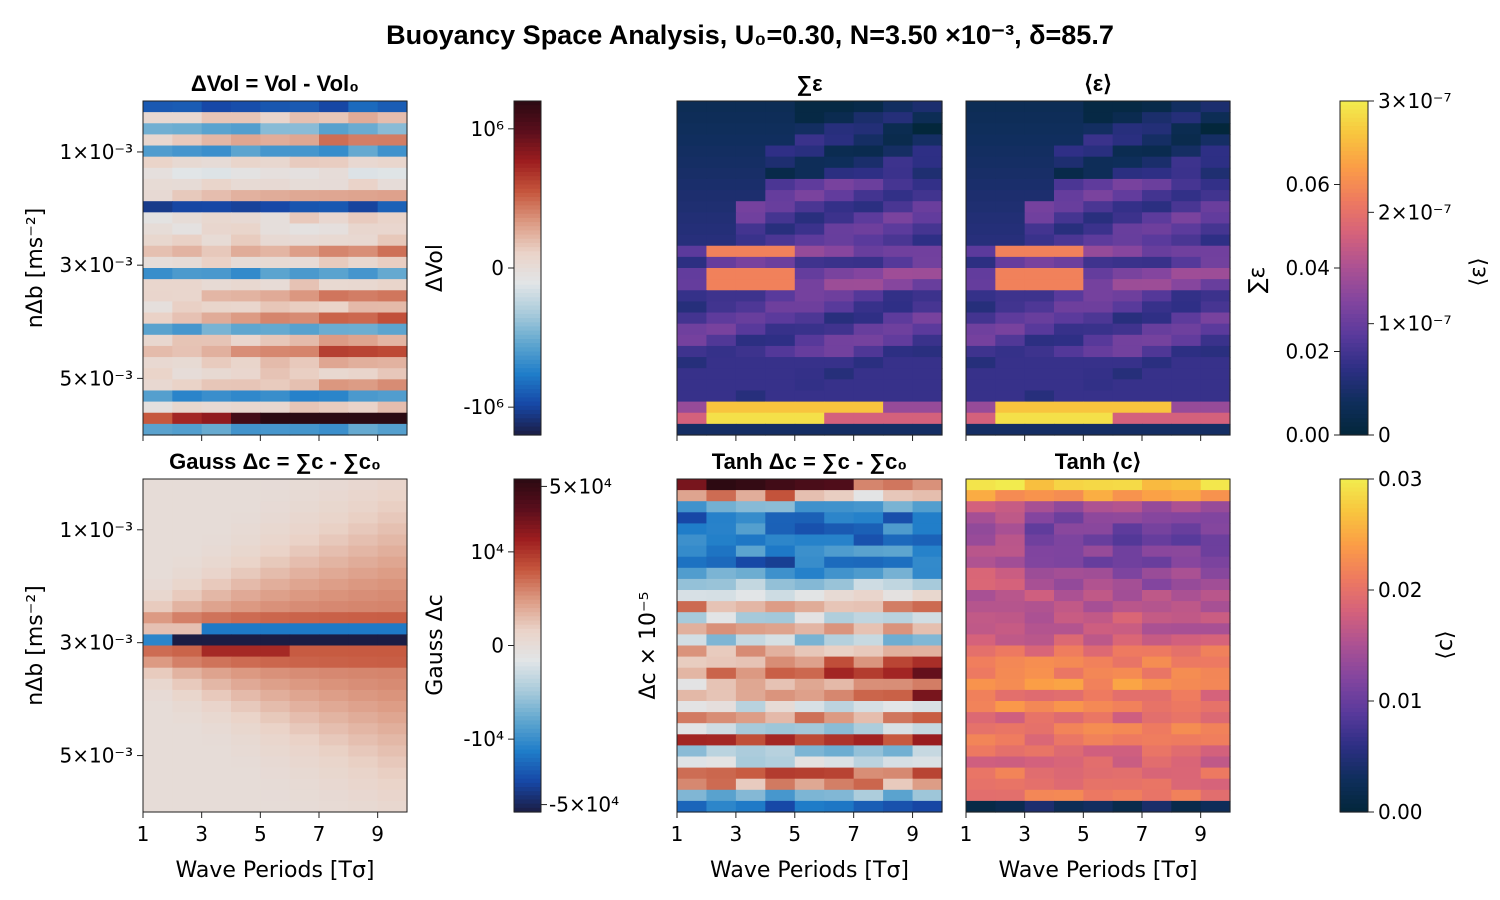  What do you see at coordinates (275, 870) in the screenshot?
I see `gauss_dc-xlabel: Wave Periods [Tσ]` at bounding box center [275, 870].